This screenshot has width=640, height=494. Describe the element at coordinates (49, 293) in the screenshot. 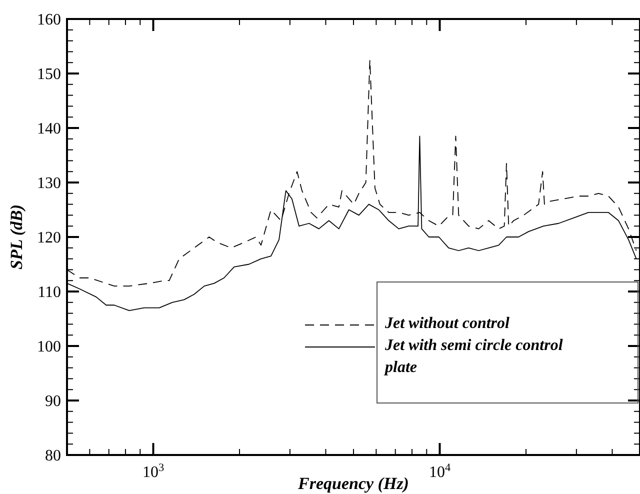

I see `y-tick-label: 110` at that location.